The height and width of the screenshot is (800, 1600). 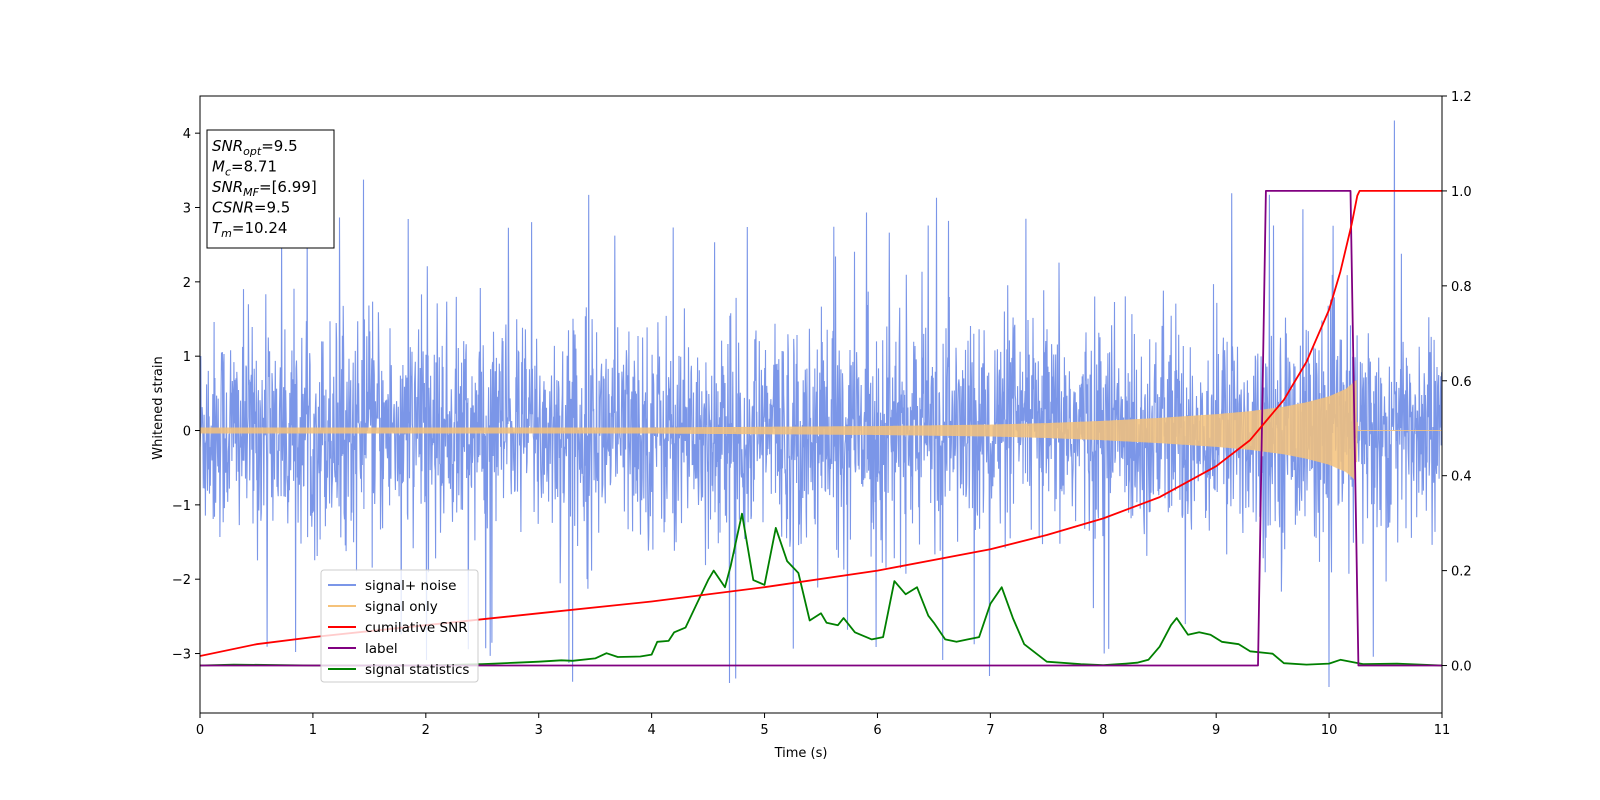 What do you see at coordinates (218, 167) in the screenshot?
I see `info-symbol: M` at bounding box center [218, 167].